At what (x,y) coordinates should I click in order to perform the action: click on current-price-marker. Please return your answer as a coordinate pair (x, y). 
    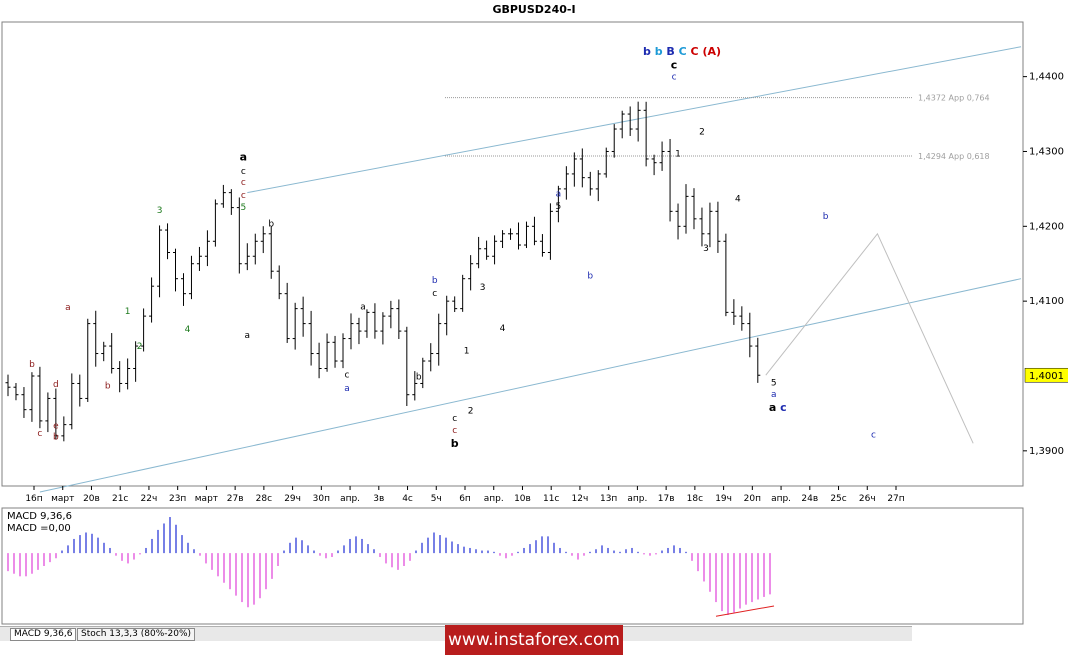
    Looking at the image, I should click on (1046, 375).